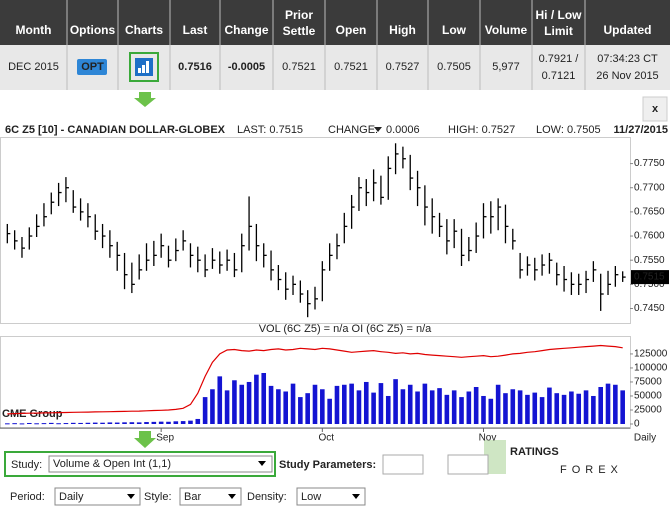 This screenshot has width=670, height=509. Describe the element at coordinates (232, 496) in the screenshot. I see `select-arrow` at that location.